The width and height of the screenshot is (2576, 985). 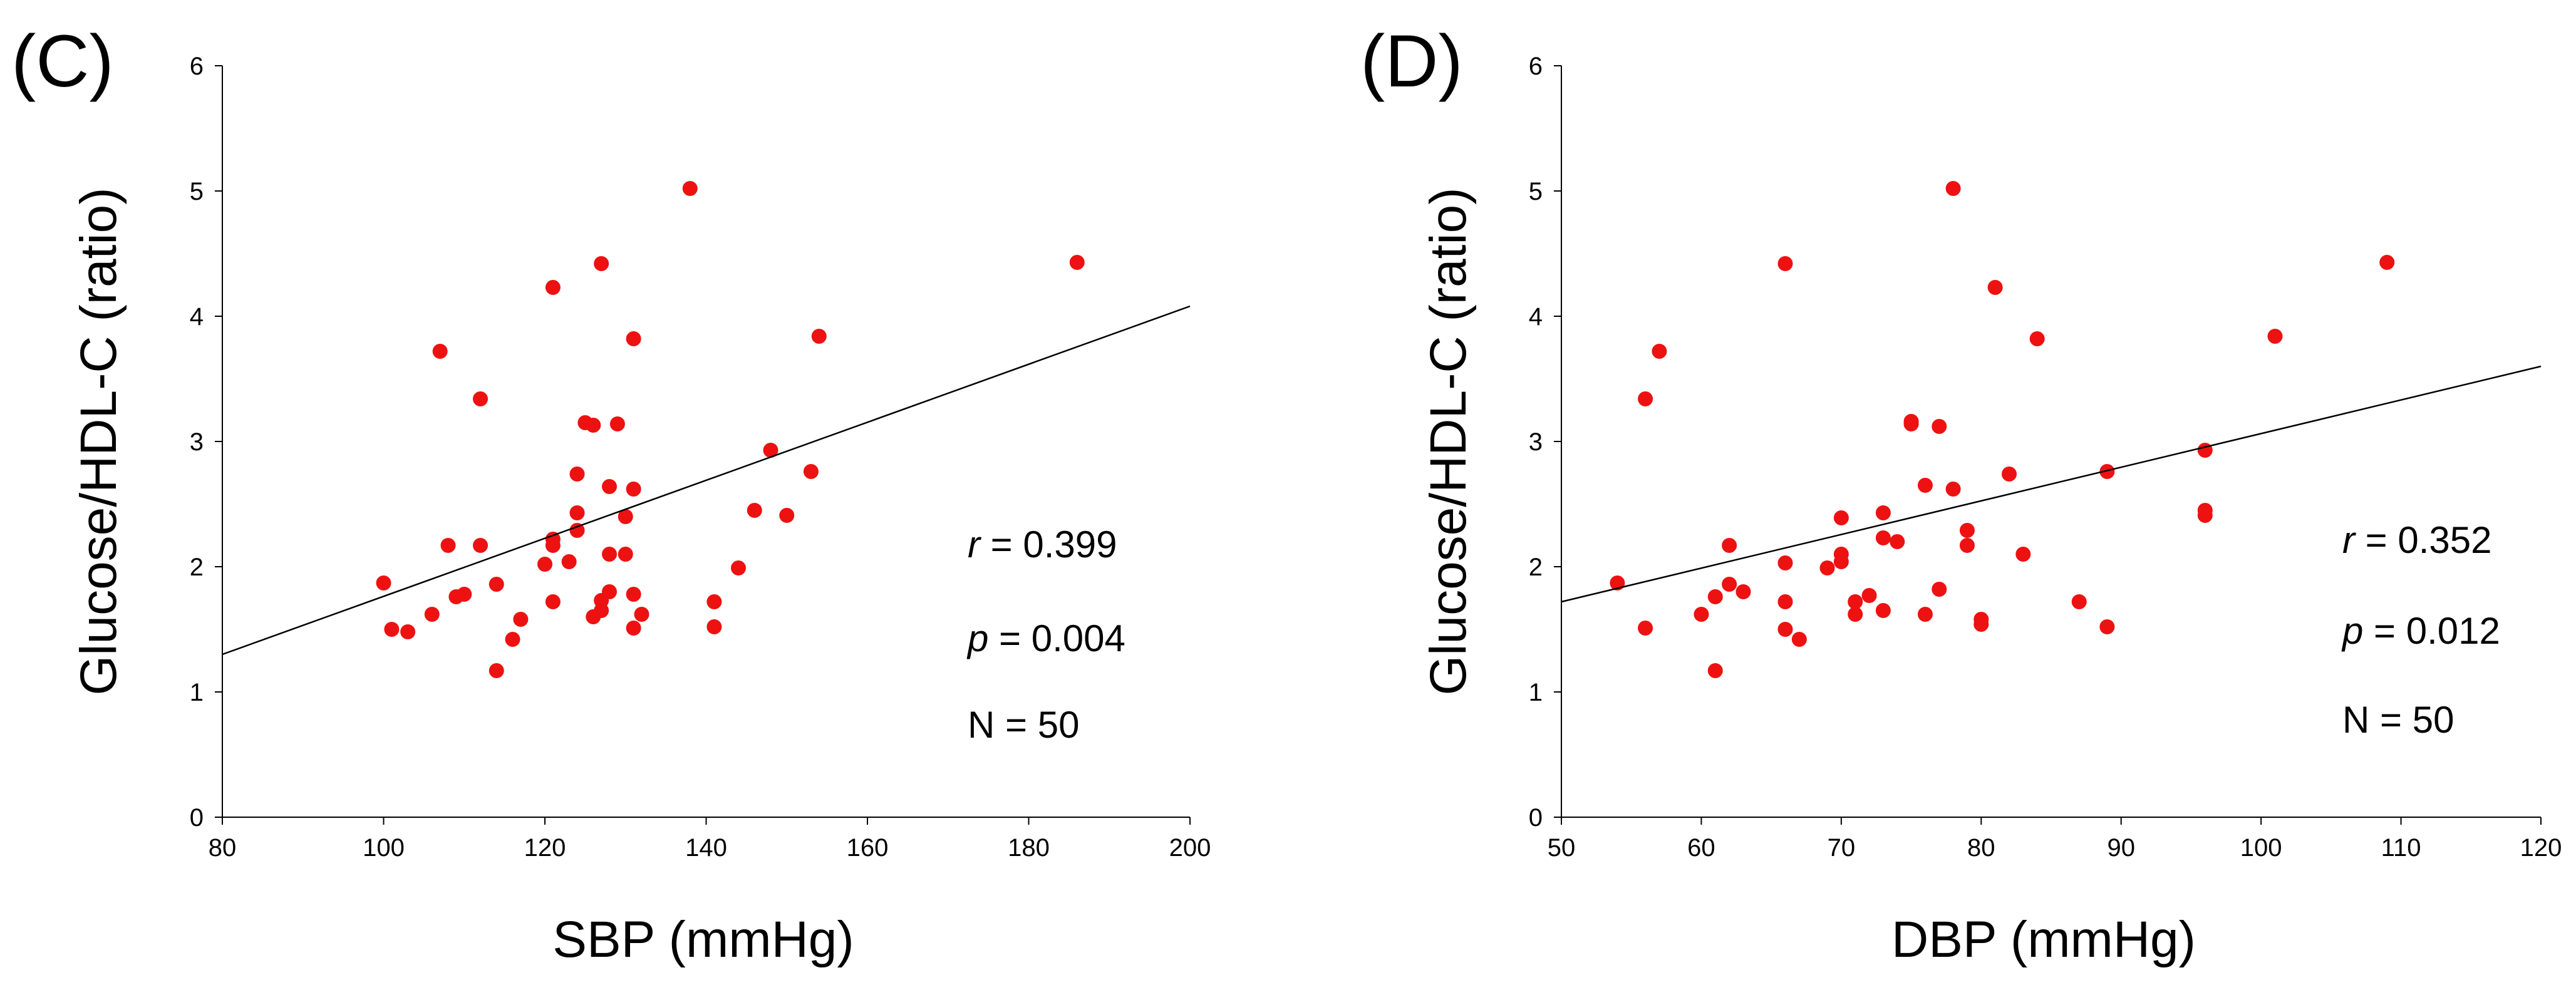 What do you see at coordinates (1448, 441) in the screenshot?
I see `y-axis-label: Glucose/HDL-C (ratio)` at bounding box center [1448, 441].